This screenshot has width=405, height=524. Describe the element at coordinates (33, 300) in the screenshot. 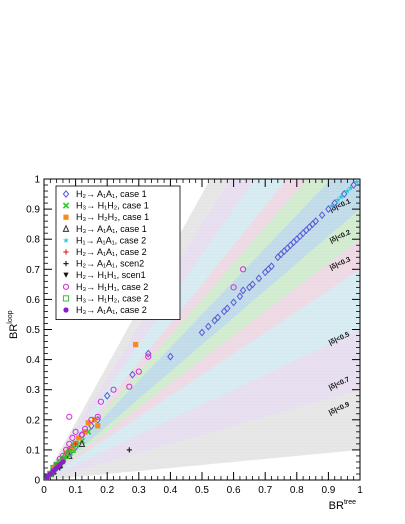

I see `y-tick-label: 0.6` at that location.